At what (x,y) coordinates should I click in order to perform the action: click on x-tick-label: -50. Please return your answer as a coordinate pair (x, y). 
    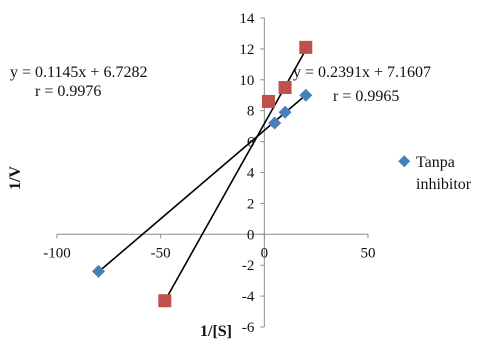
    Looking at the image, I should click on (161, 253).